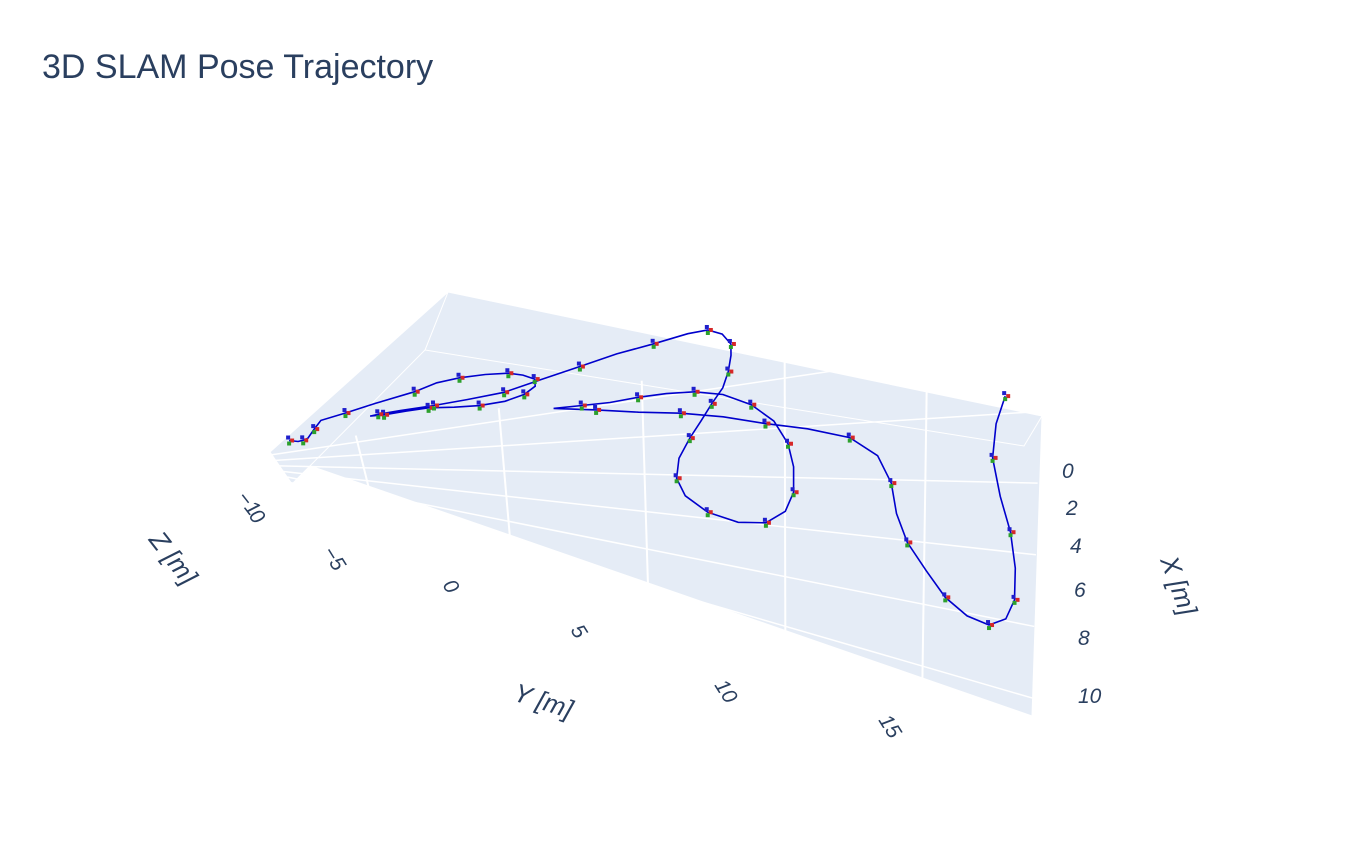 The width and height of the screenshot is (1348, 844). What do you see at coordinates (1076, 546) in the screenshot?
I see `x-tick-label: 4` at bounding box center [1076, 546].